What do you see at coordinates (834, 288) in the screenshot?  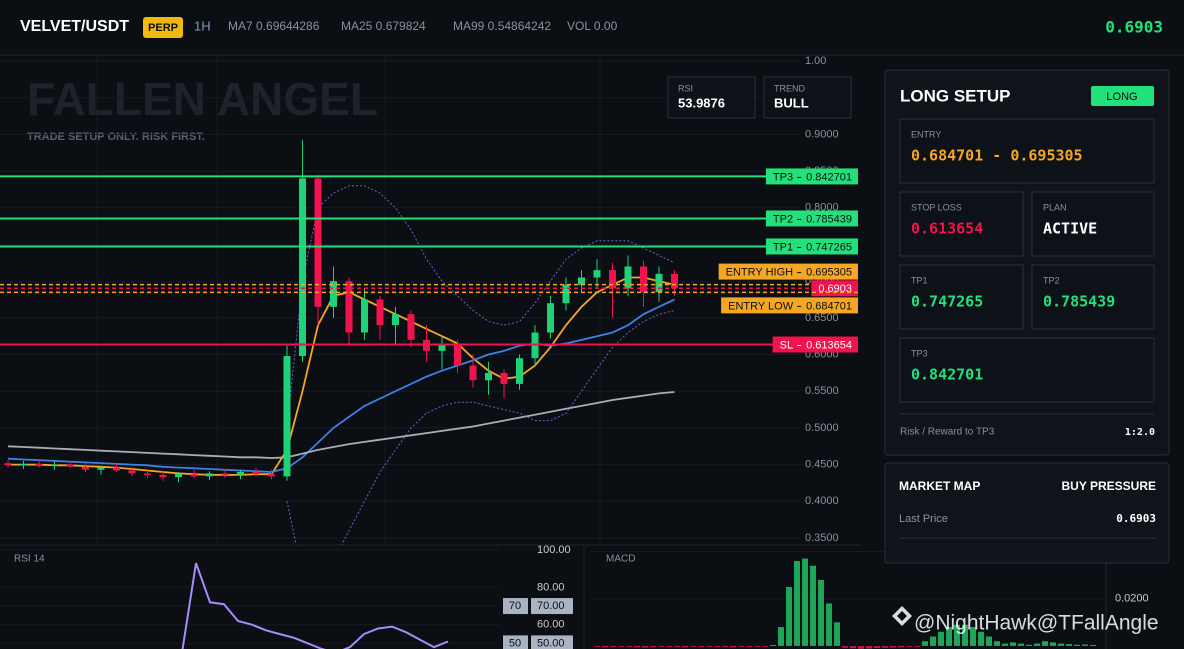 I see `level-label: 0.6903` at bounding box center [834, 288].